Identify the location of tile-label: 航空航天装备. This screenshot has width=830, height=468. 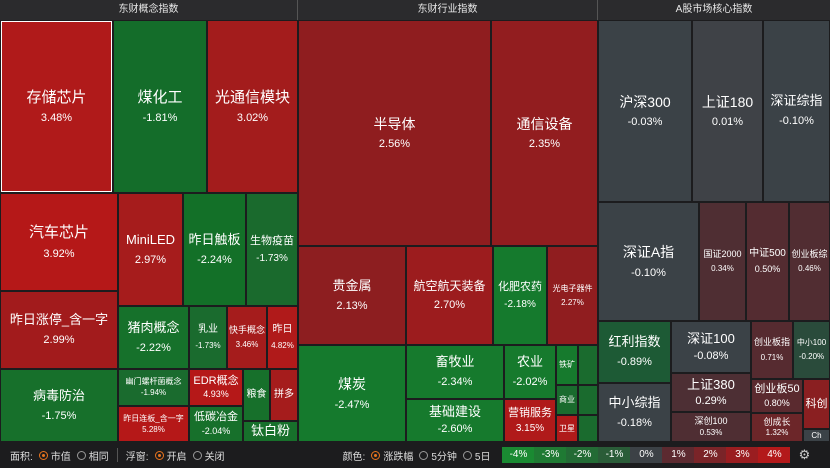
(449, 285).